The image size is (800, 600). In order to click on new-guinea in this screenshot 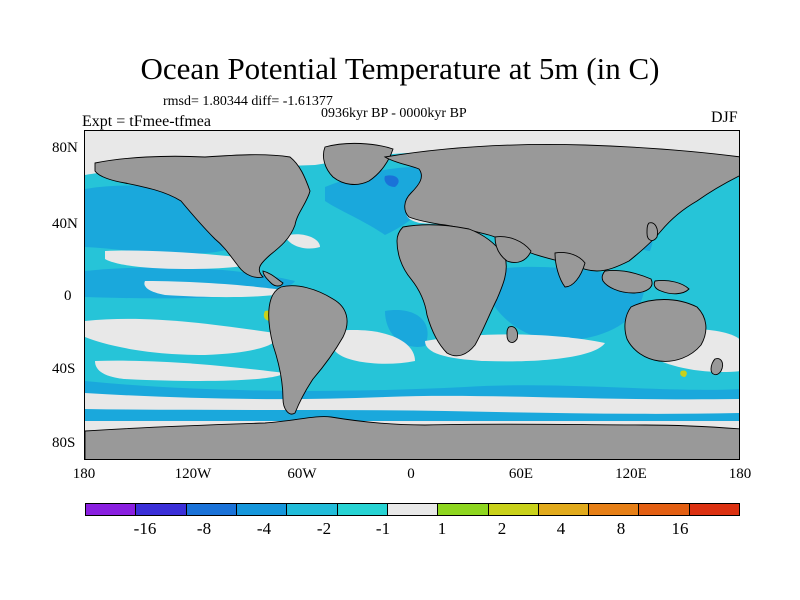, I will do `click(671, 287)`.